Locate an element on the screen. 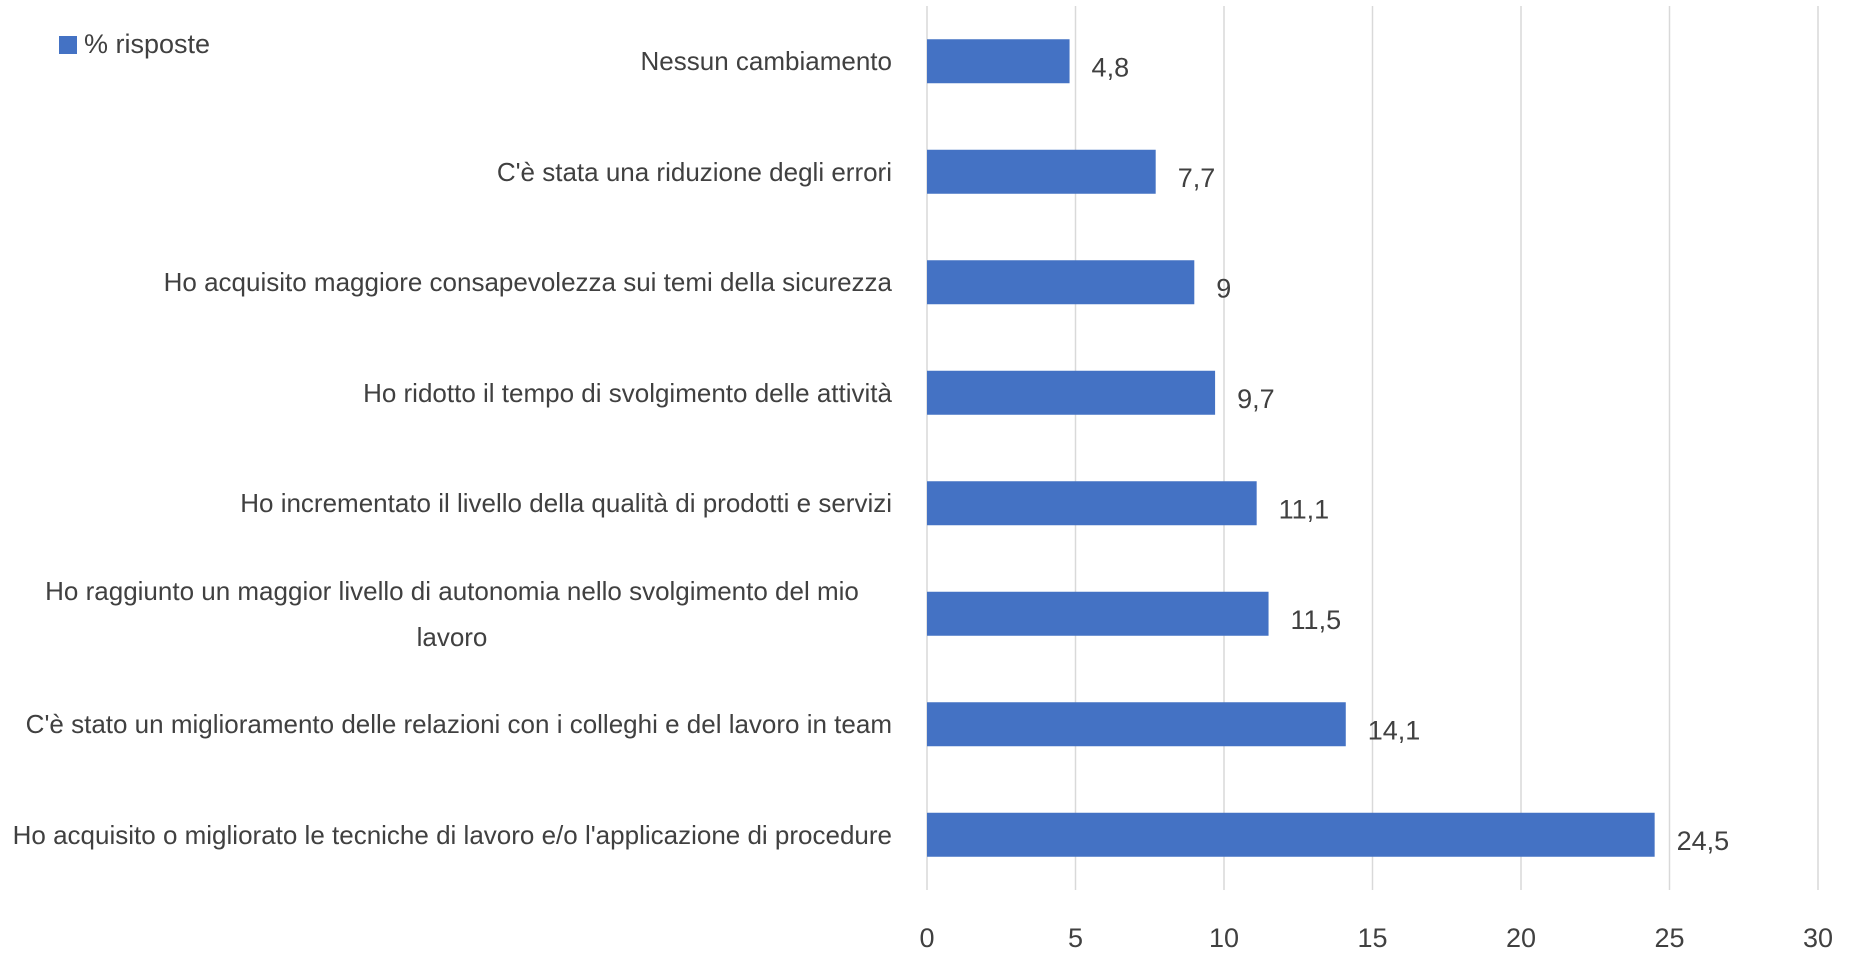 The height and width of the screenshot is (965, 1850). x-tick-label: 10 is located at coordinates (1224, 938).